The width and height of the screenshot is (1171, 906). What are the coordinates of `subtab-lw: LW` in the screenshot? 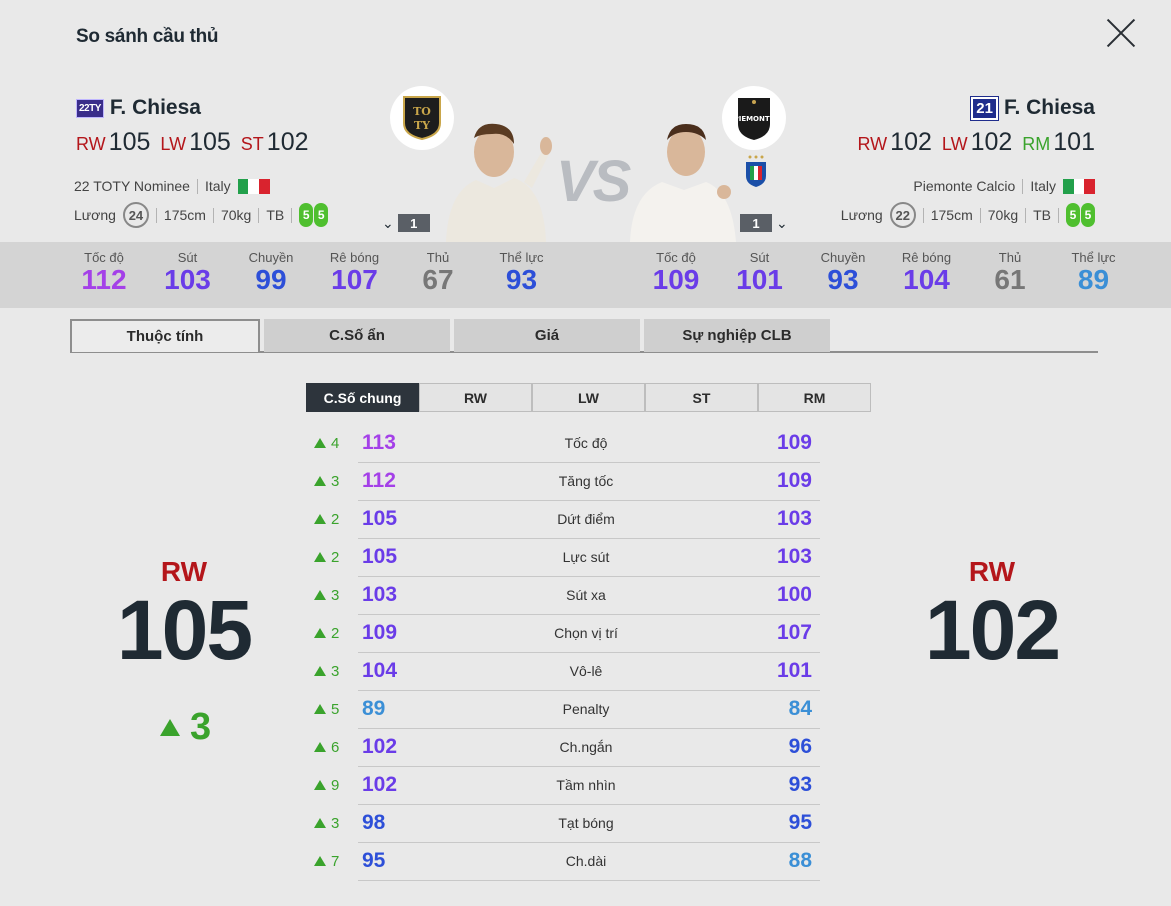 It's located at (588, 397).